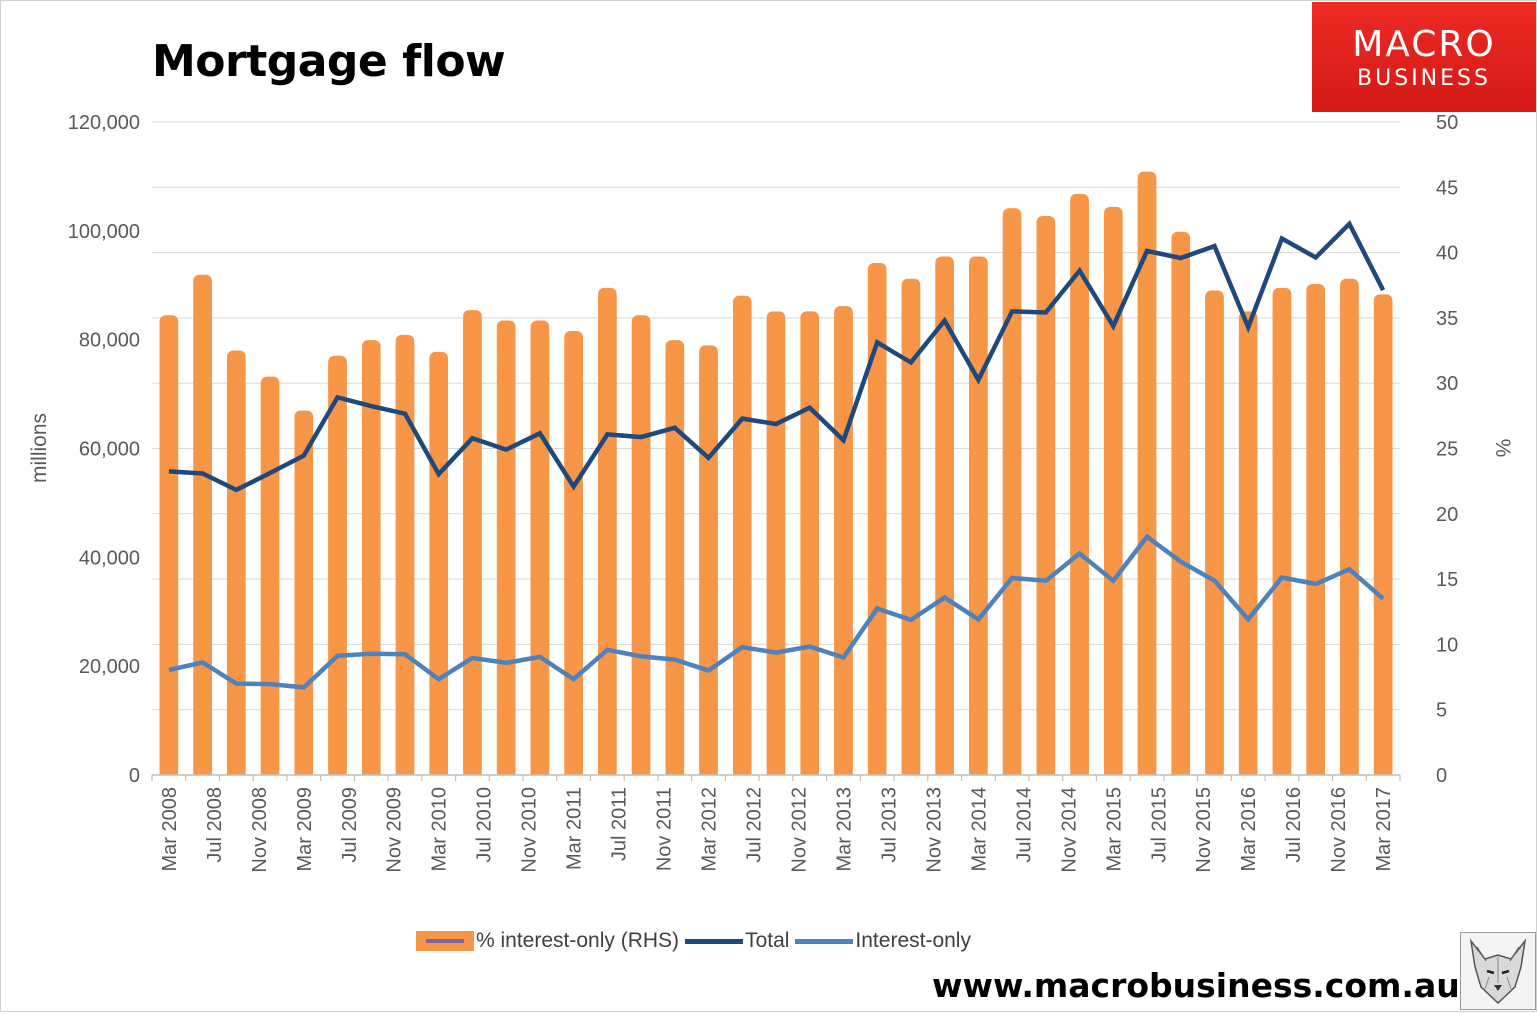 The height and width of the screenshot is (1014, 1537). Describe the element at coordinates (1424, 44) in the screenshot. I see `logo-text-macro: MACRO` at that location.